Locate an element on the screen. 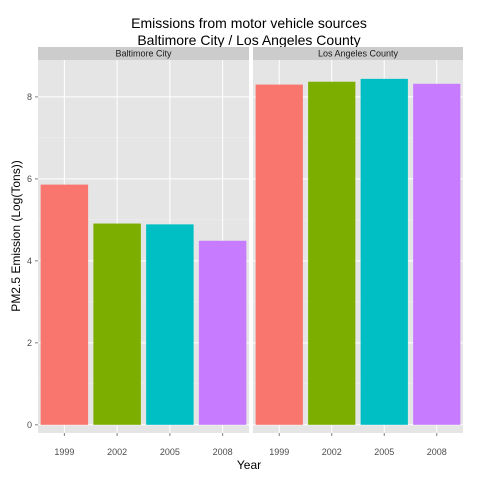  y-axis-title: PM2.5 Emission (Log(Tons)) is located at coordinates (16, 235).